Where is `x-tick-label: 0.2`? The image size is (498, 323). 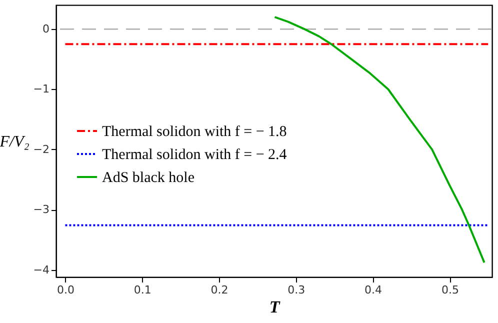
x-tick-label: 0.2 is located at coordinates (219, 290).